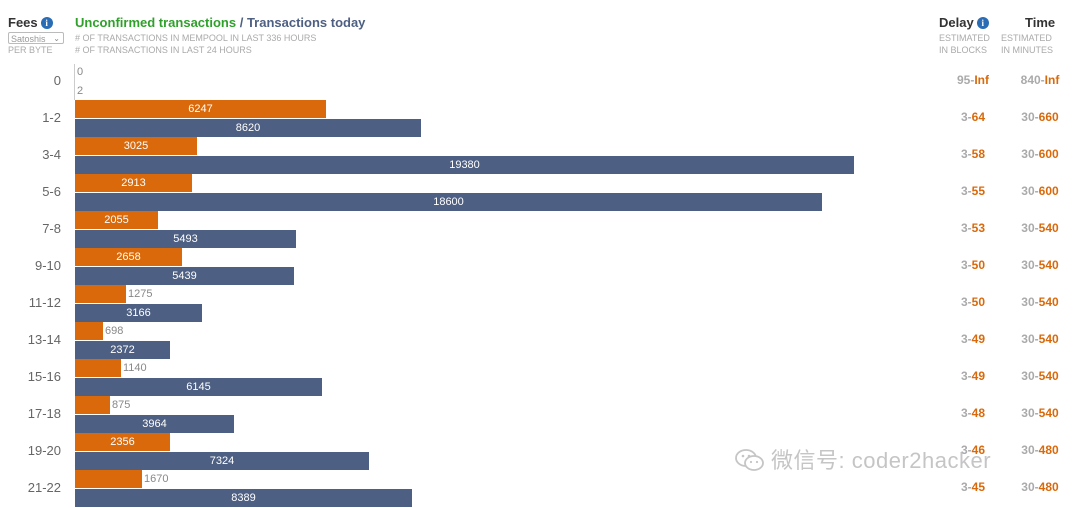  What do you see at coordinates (1052, 80) in the screenshot?
I see `time-max: Inf` at bounding box center [1052, 80].